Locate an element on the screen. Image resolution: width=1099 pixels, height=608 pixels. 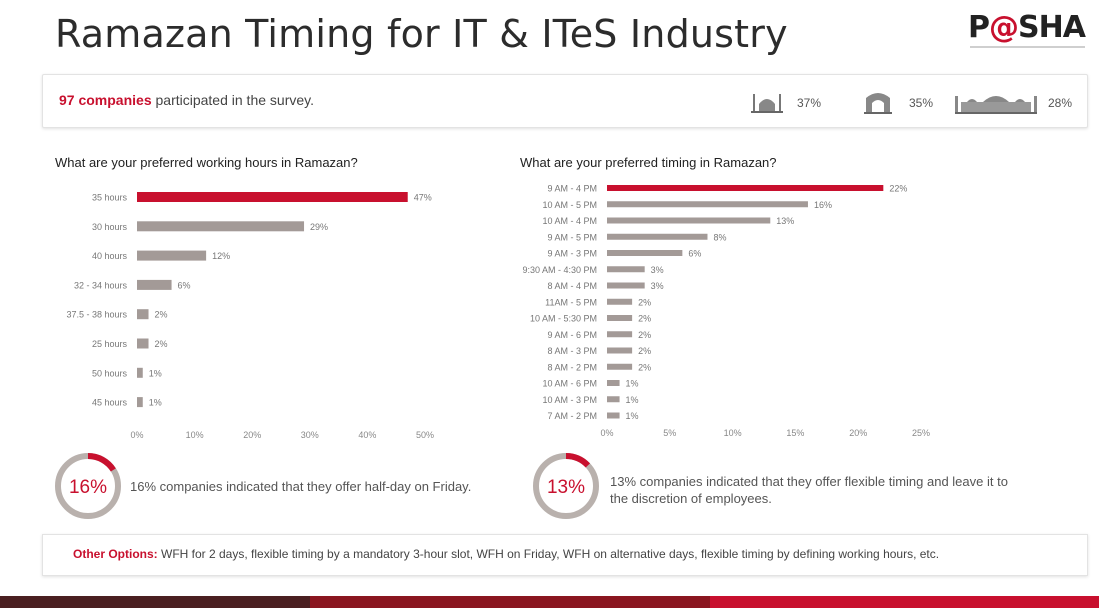
category-label: 8 AM - 2 PM is located at coordinates (572, 367).